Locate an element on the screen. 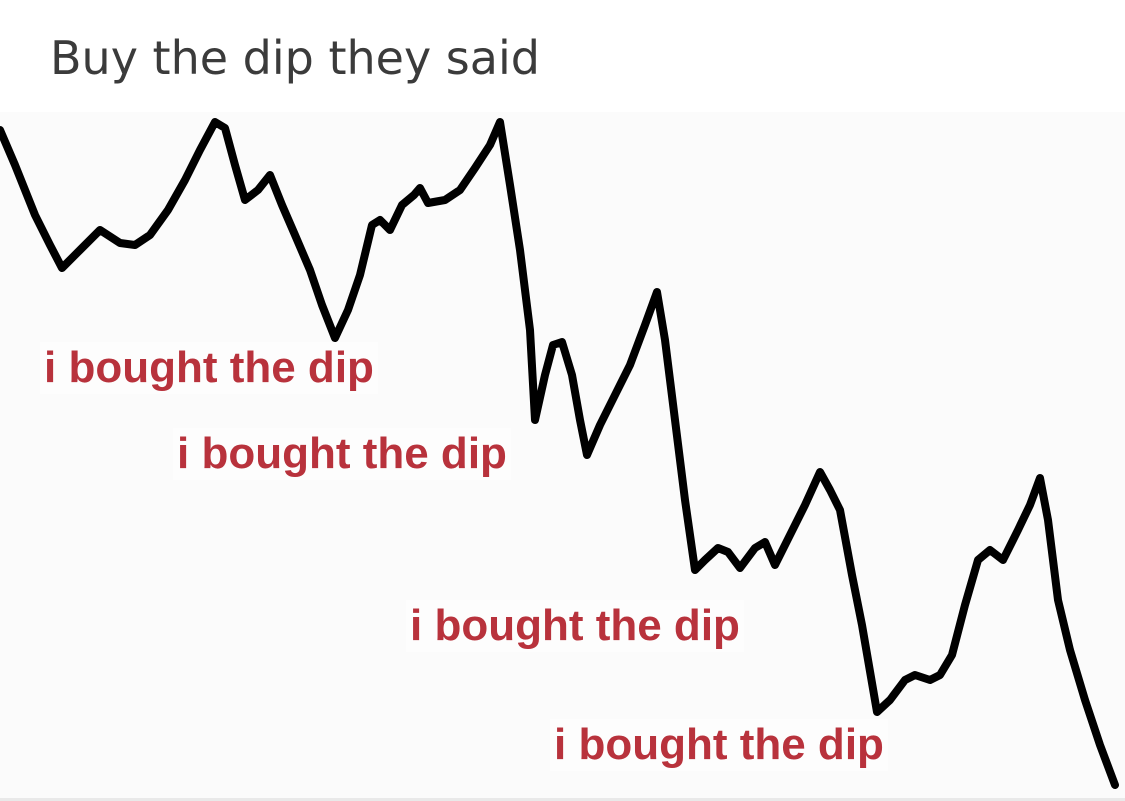  caption-4: i bought the dip is located at coordinates (719, 745).